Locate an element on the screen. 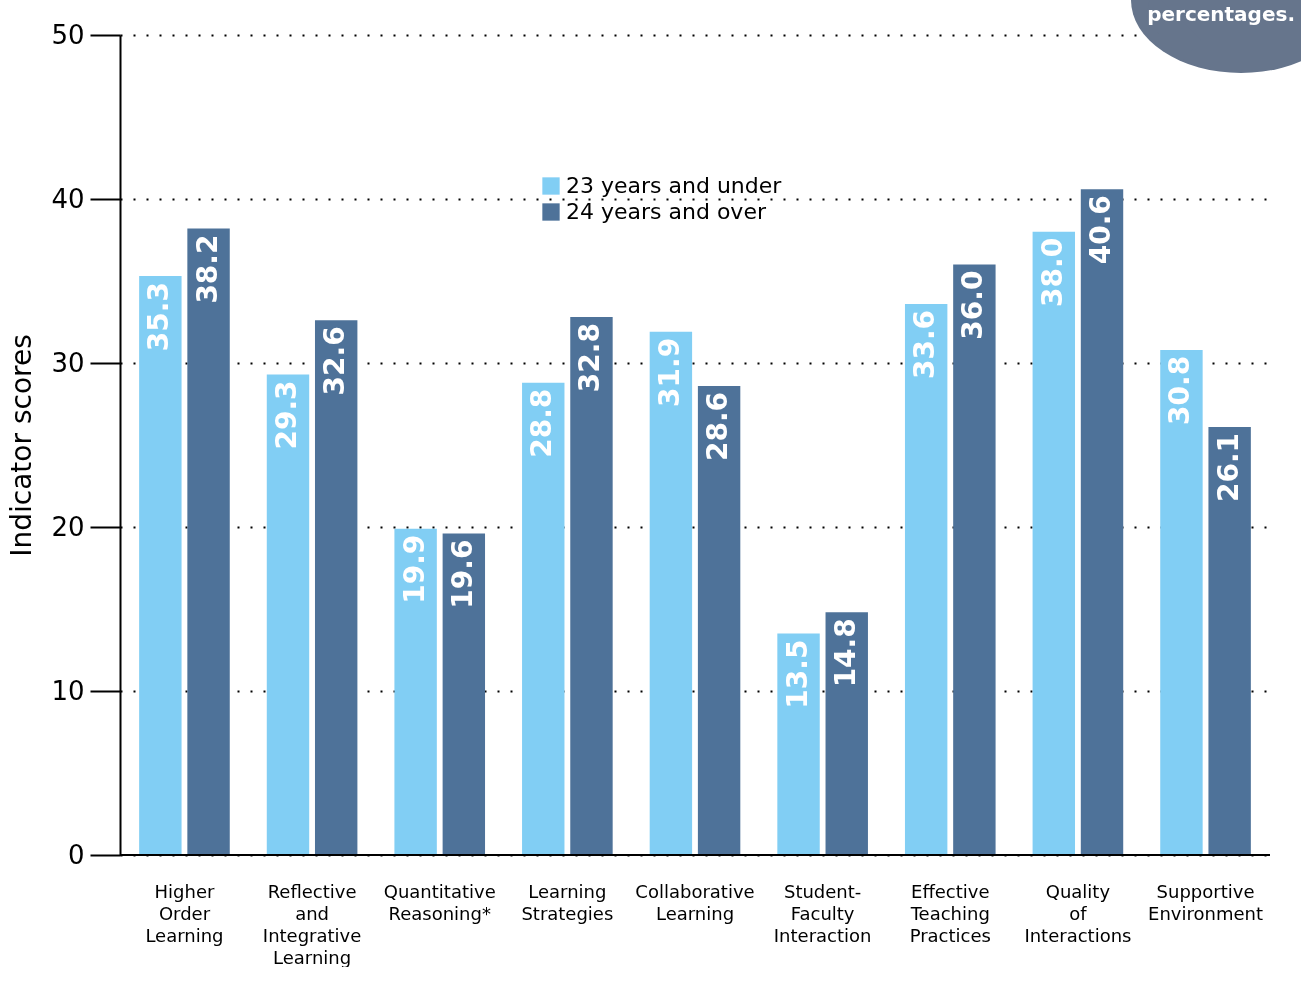  x-tick-label: Quality of Interactions is located at coordinates (1078, 913).